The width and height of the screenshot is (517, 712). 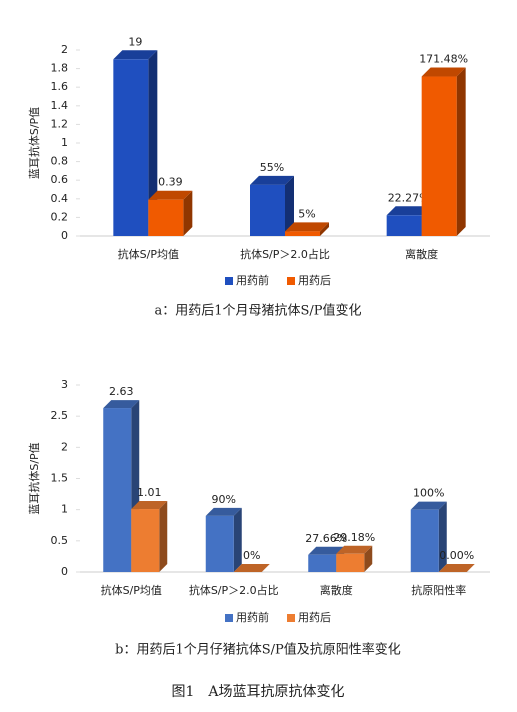 I want to click on data-label: 90%, so click(x=224, y=499).